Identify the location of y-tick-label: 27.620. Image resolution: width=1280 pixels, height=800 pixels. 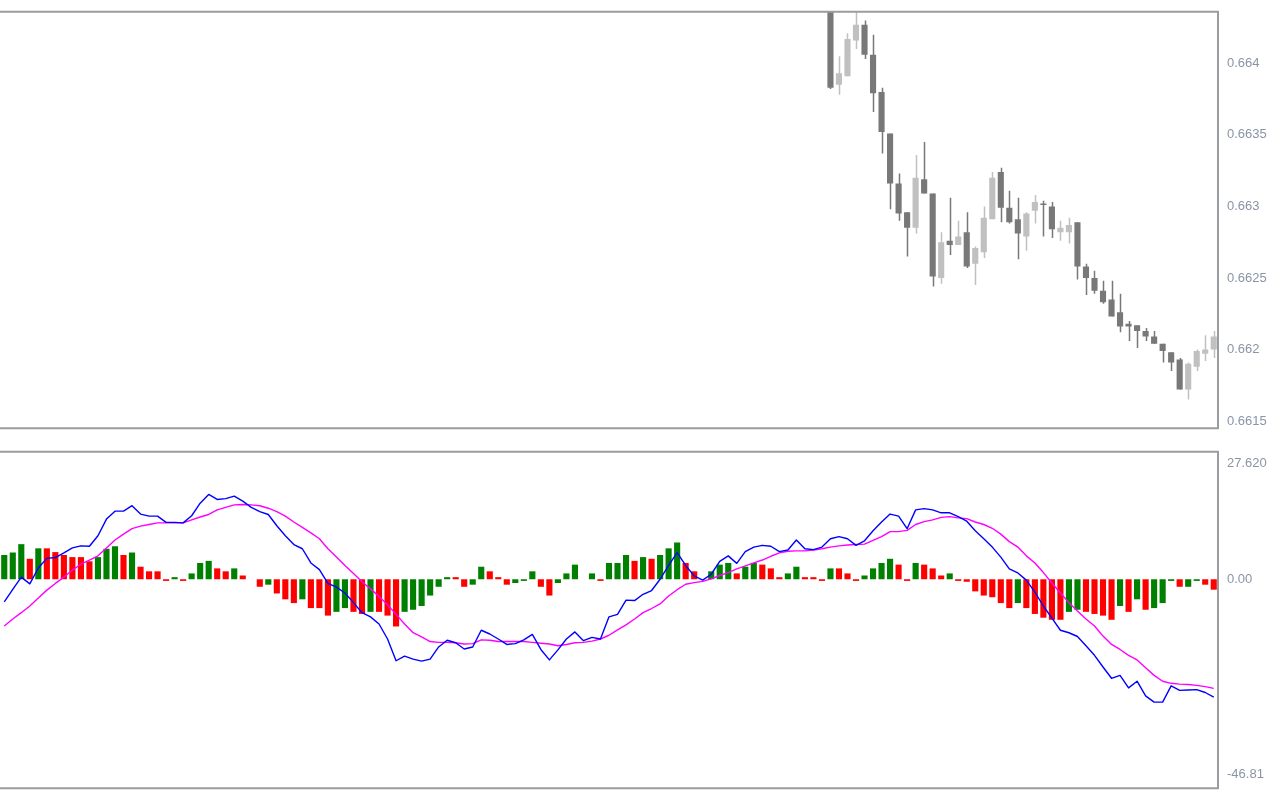
(1247, 463).